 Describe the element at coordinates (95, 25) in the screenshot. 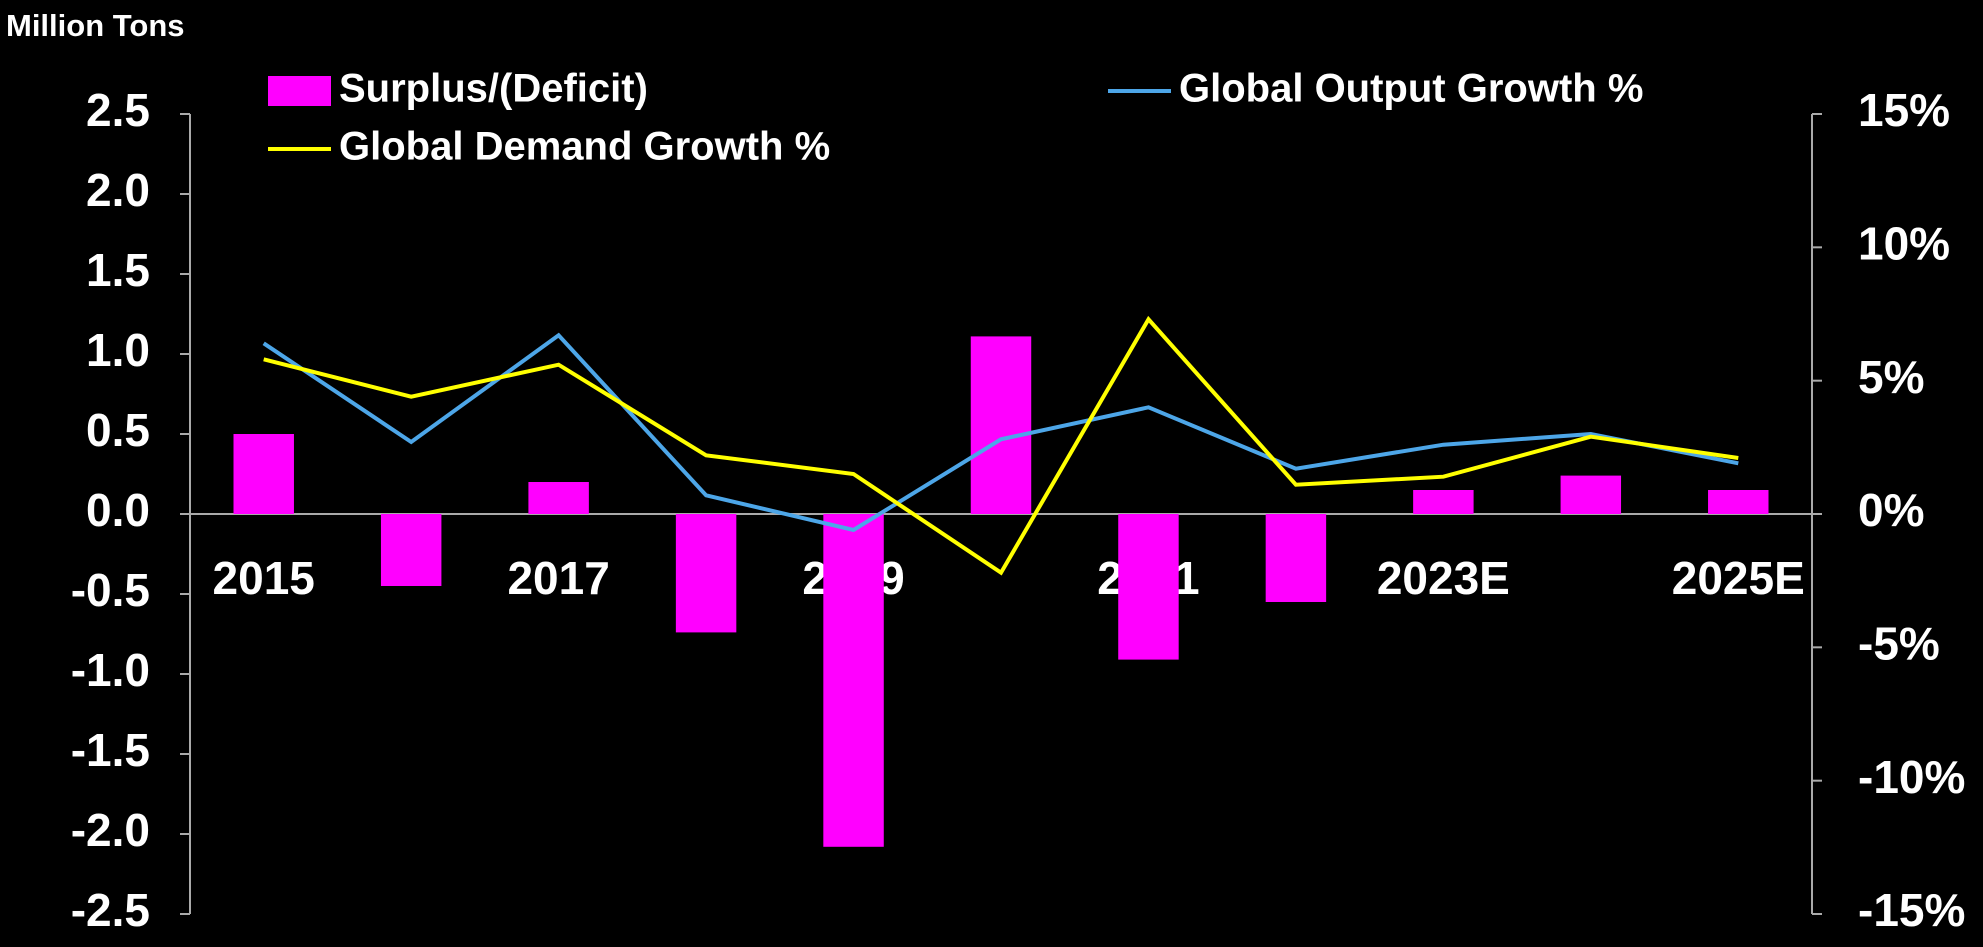

I see `y-axis-label: Million Tons` at that location.